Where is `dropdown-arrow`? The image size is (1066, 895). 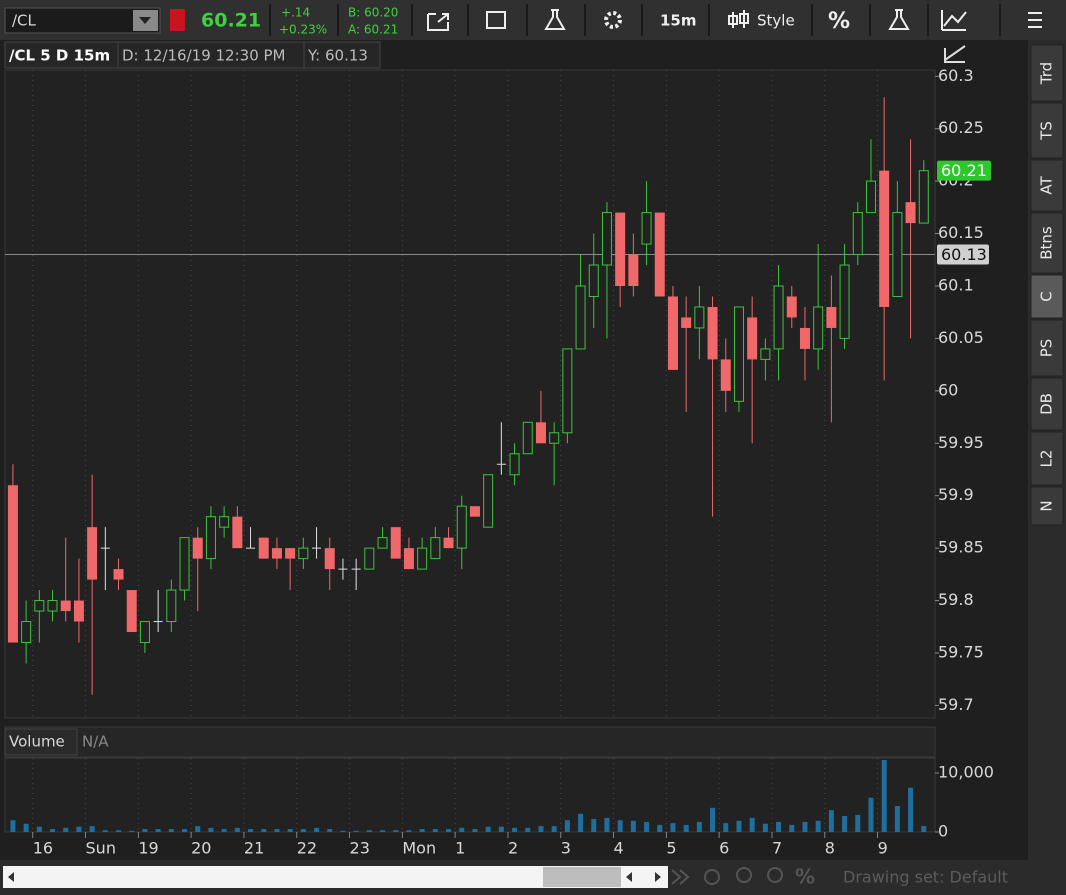
dropdown-arrow is located at coordinates (145, 20).